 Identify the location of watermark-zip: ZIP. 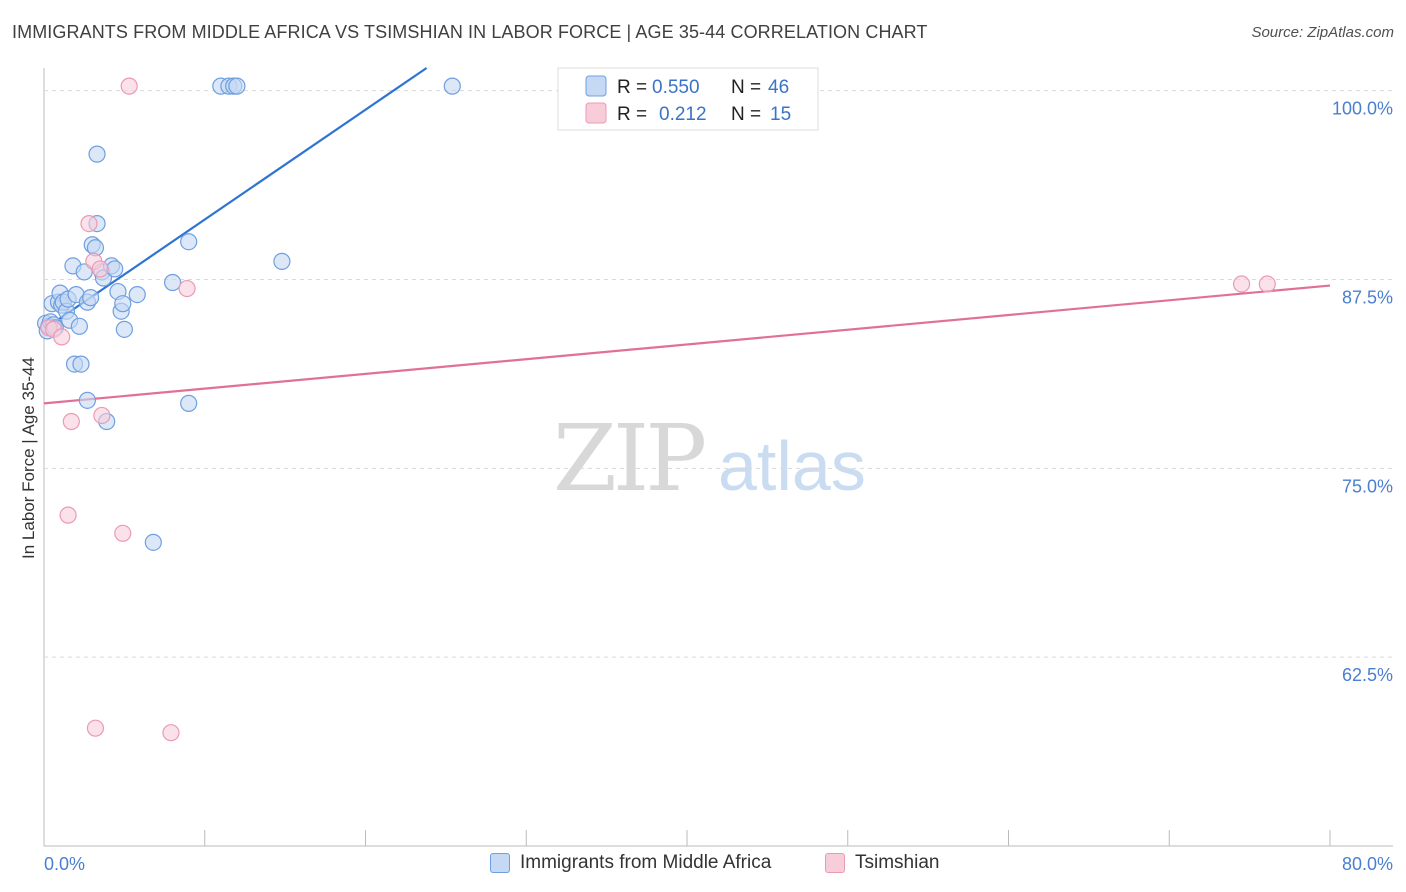
(628, 458).